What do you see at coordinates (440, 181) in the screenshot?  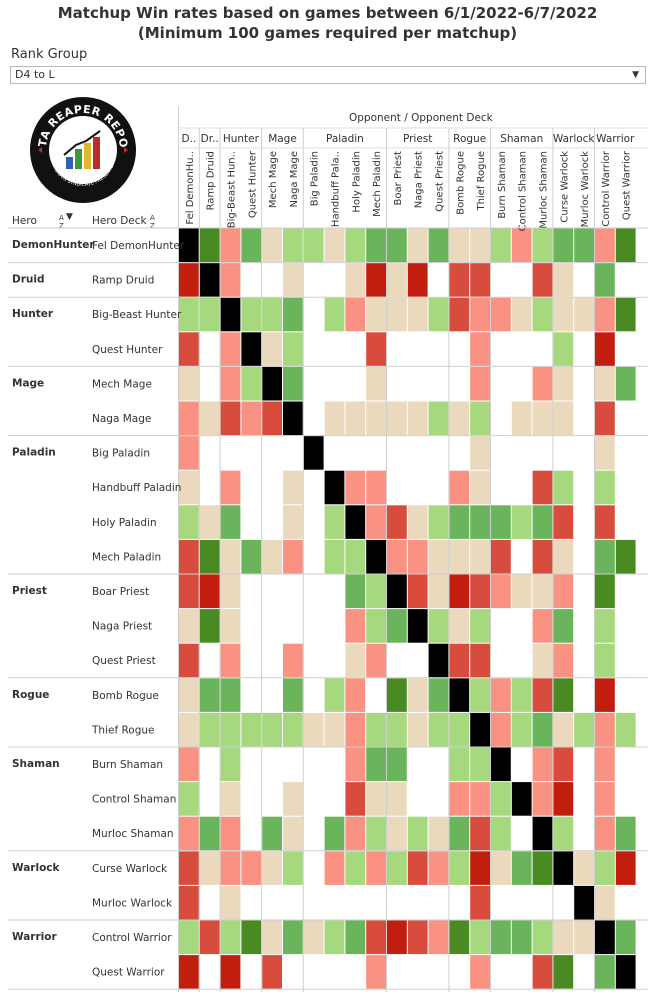 I see `opponent-deck-label: Quest Priest` at bounding box center [440, 181].